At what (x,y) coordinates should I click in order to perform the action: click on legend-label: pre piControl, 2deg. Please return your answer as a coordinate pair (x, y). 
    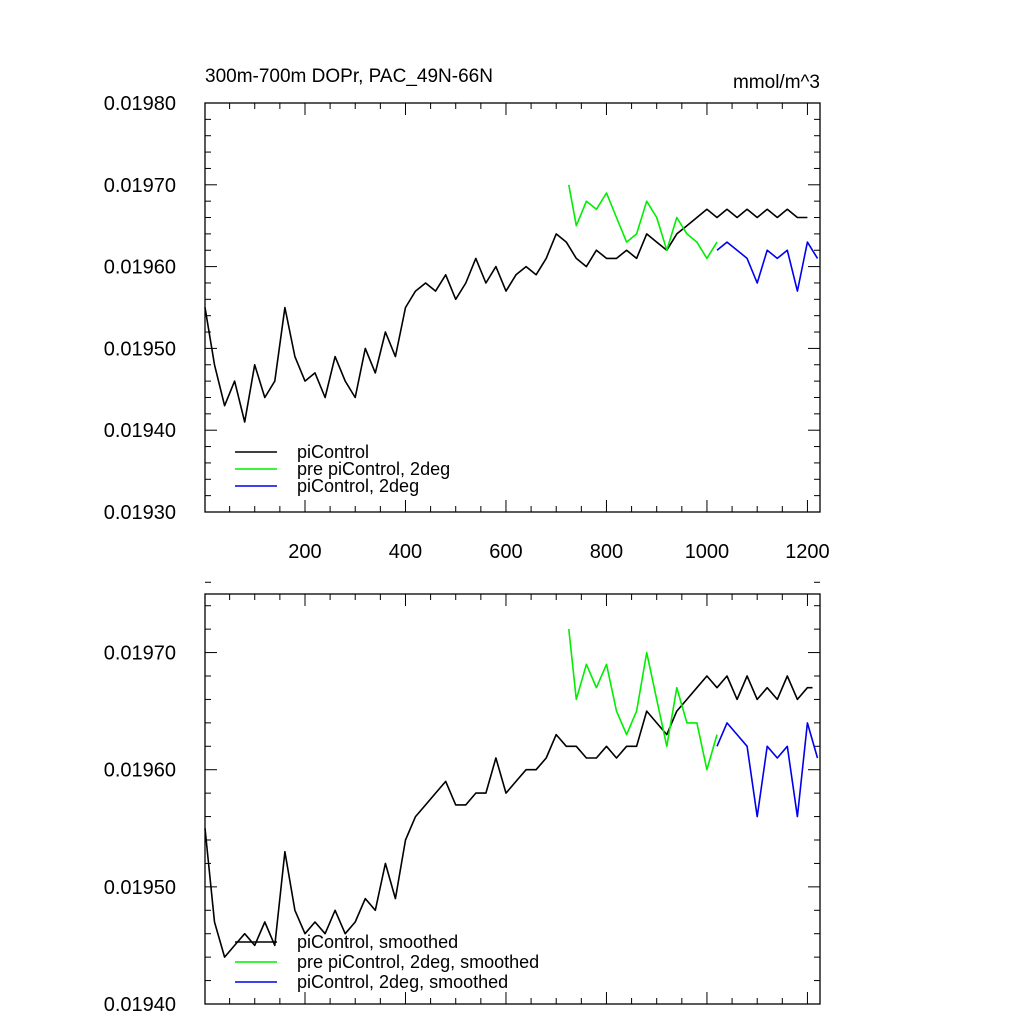
    Looking at the image, I should click on (373, 469).